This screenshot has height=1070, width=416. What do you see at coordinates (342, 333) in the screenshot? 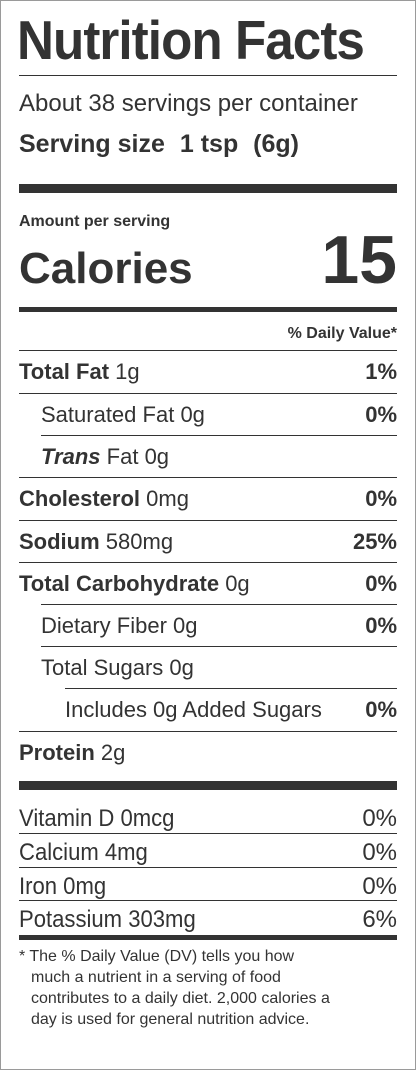
I see `daily-value-header: % Daily Value*` at bounding box center [342, 333].